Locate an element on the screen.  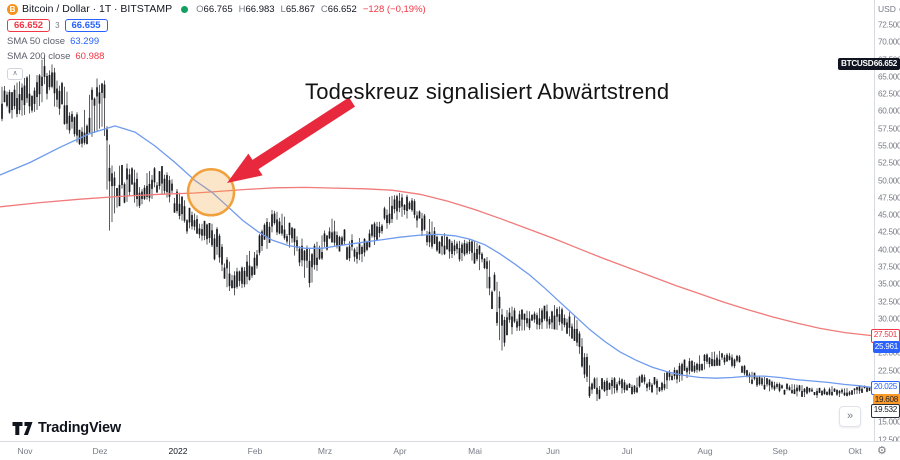
ohlc-pair: O66.765 is located at coordinates (214, 9).